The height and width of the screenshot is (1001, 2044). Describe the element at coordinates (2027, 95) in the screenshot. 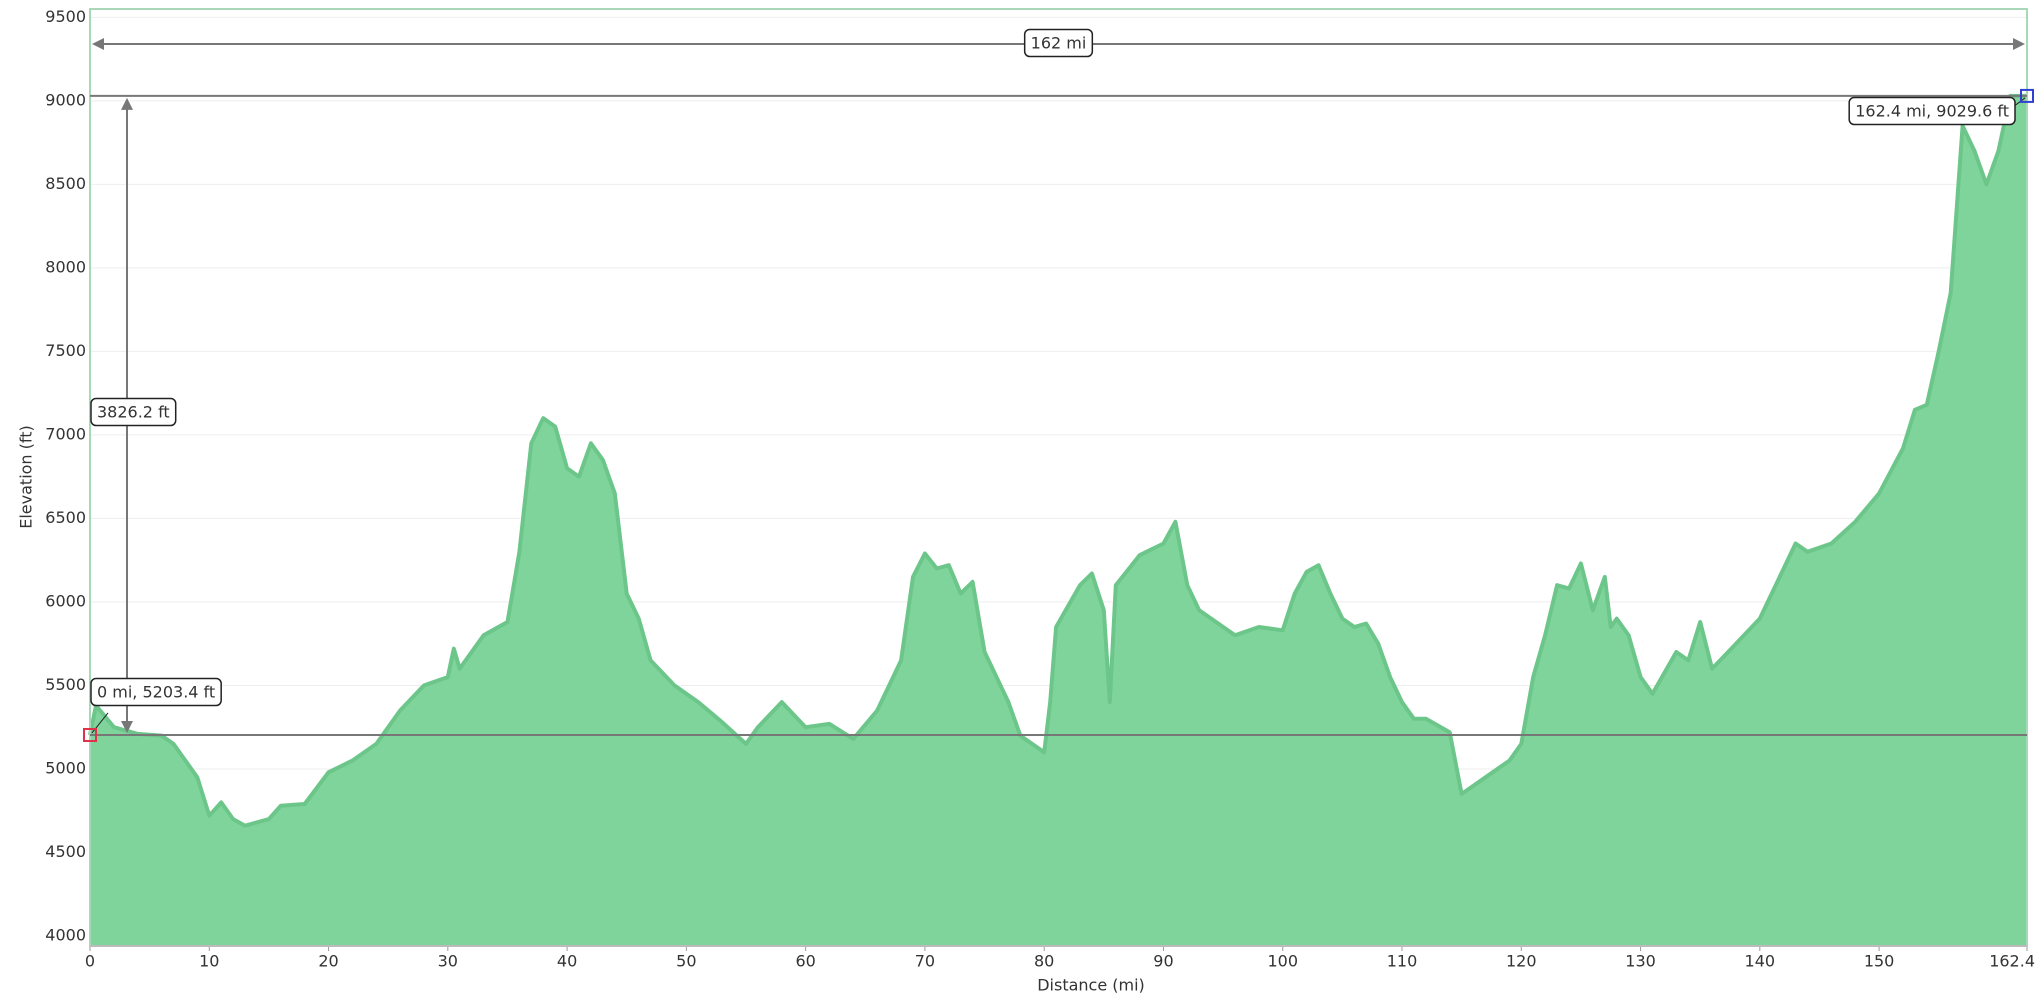

I see `end-marker` at that location.